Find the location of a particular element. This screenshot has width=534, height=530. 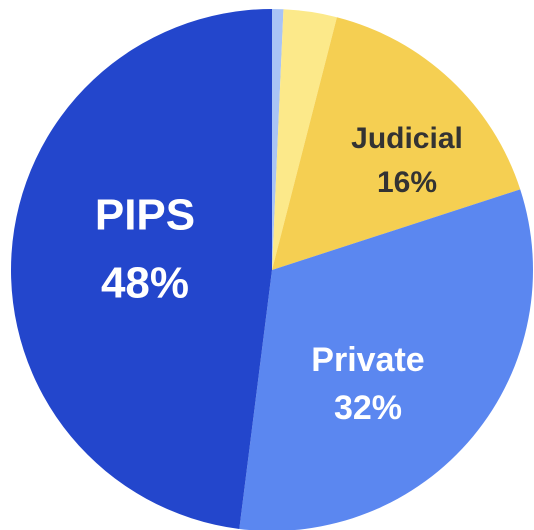

slice-label: Private is located at coordinates (367, 360).